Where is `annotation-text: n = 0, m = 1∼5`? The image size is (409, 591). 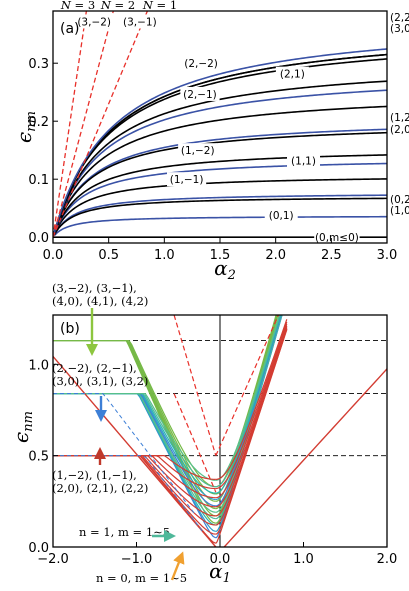
annotation-text: n = 0, m = 1∼5 is located at coordinates (141, 578).